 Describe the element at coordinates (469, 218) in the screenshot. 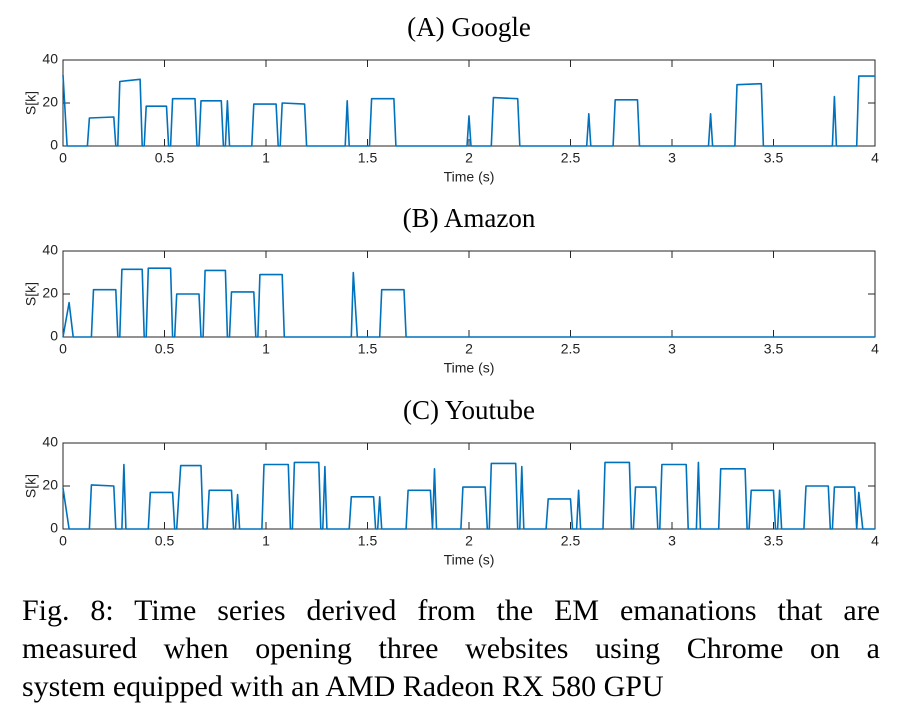

I see `chart-title: (B) Amazon` at that location.